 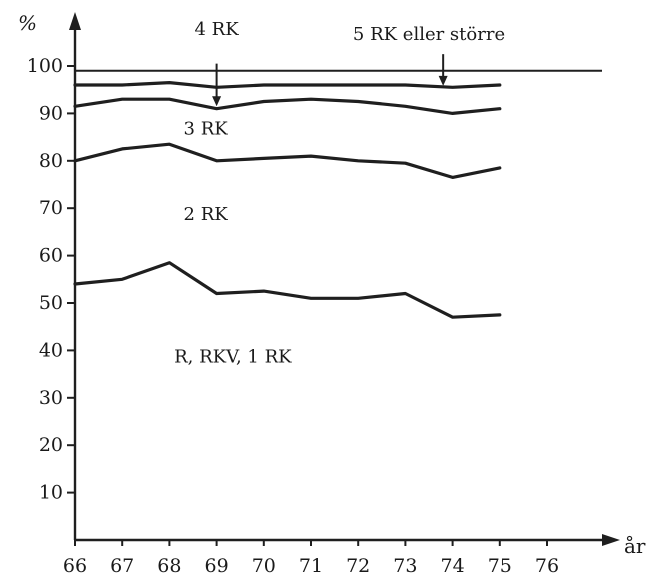 I want to click on x-tick-label: 67, so click(x=122, y=566).